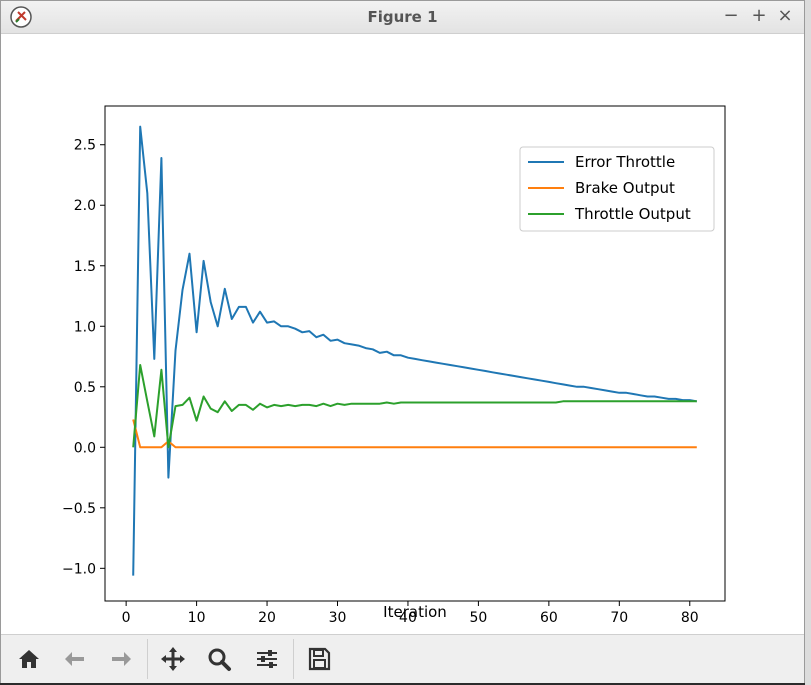 This screenshot has width=811, height=685. I want to click on close-button: ×, so click(785, 15).